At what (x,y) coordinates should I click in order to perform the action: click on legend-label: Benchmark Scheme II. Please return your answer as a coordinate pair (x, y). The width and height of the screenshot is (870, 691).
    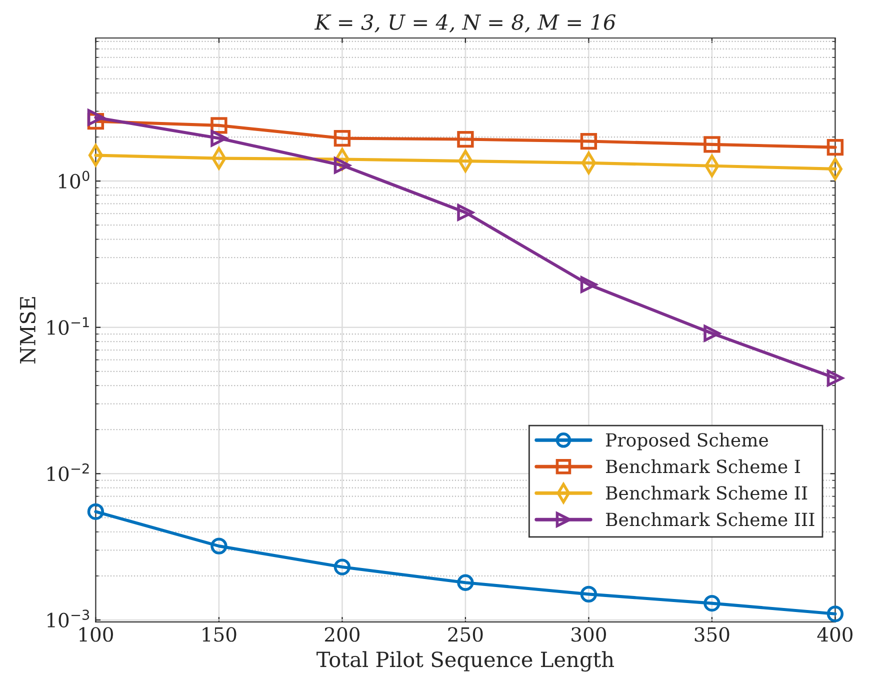
    Looking at the image, I should click on (707, 493).